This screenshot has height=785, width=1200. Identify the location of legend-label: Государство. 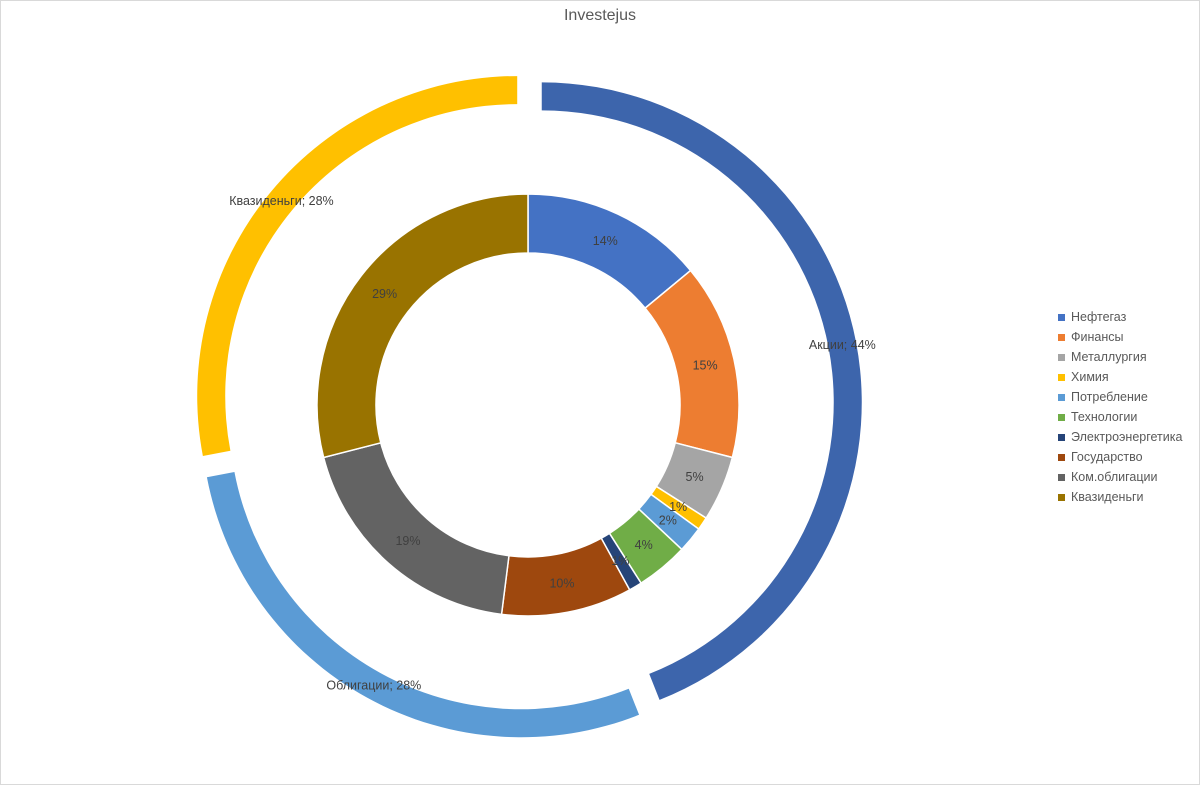
(1107, 457).